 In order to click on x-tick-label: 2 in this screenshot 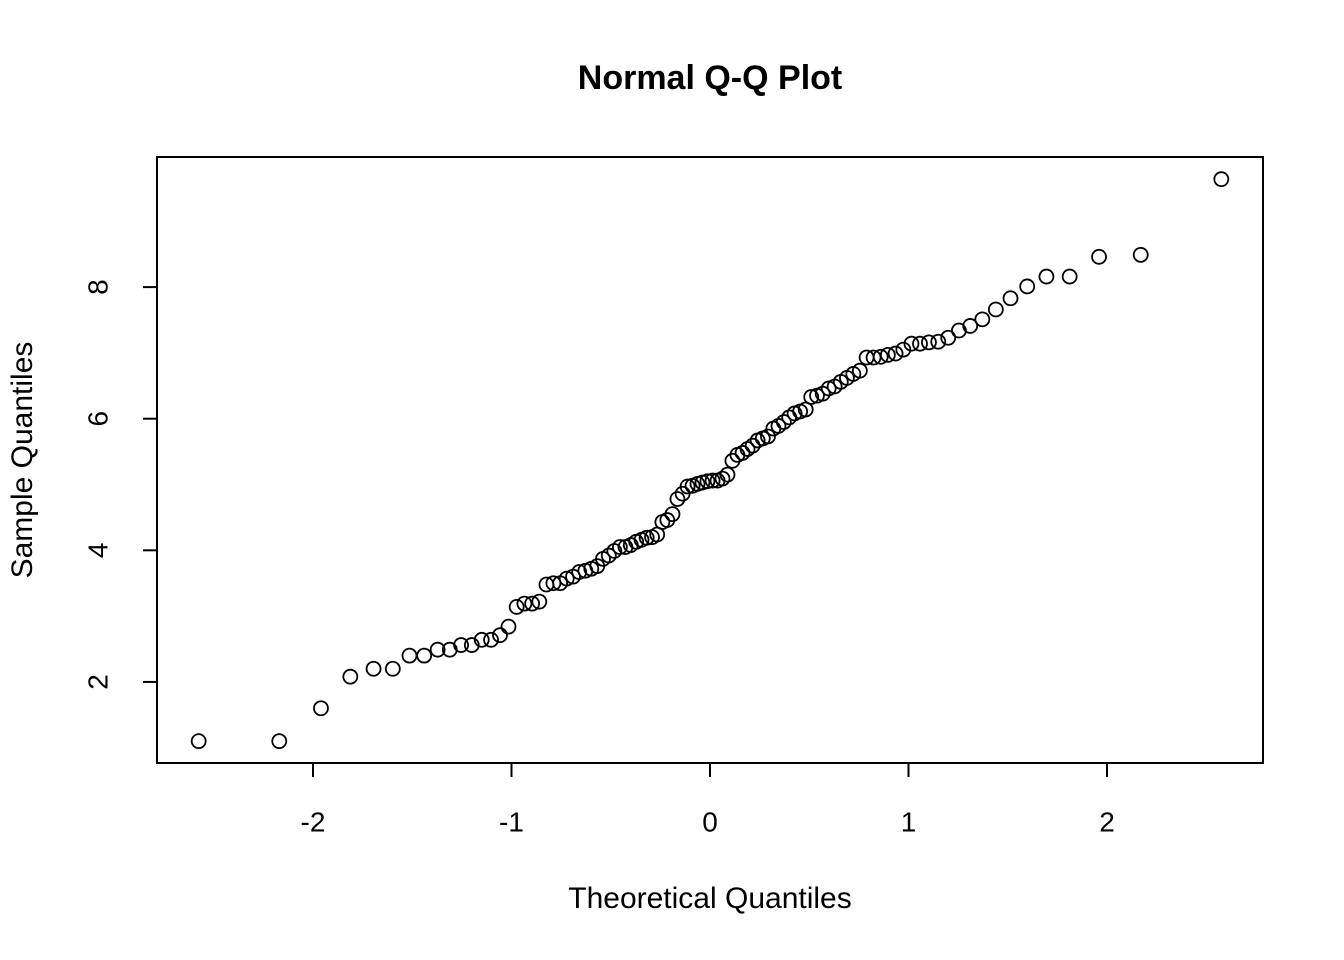, I will do `click(1107, 821)`.